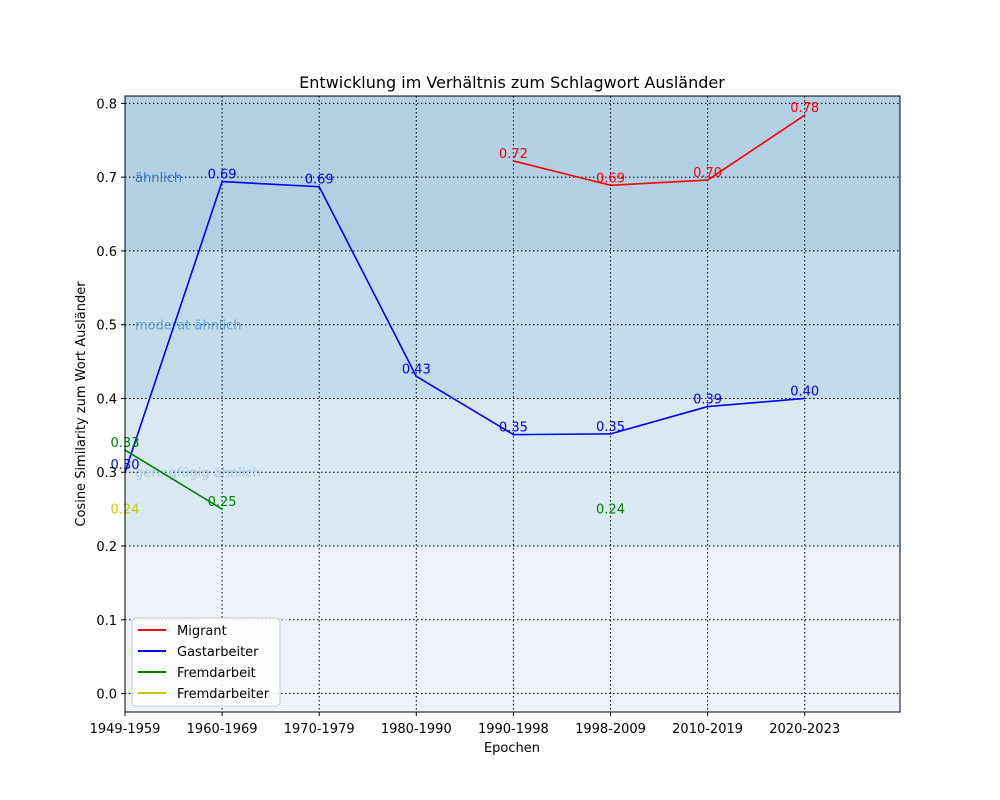 This screenshot has width=1000, height=800. What do you see at coordinates (106, 473) in the screenshot?
I see `y-tick-label-3: 0.3` at bounding box center [106, 473].